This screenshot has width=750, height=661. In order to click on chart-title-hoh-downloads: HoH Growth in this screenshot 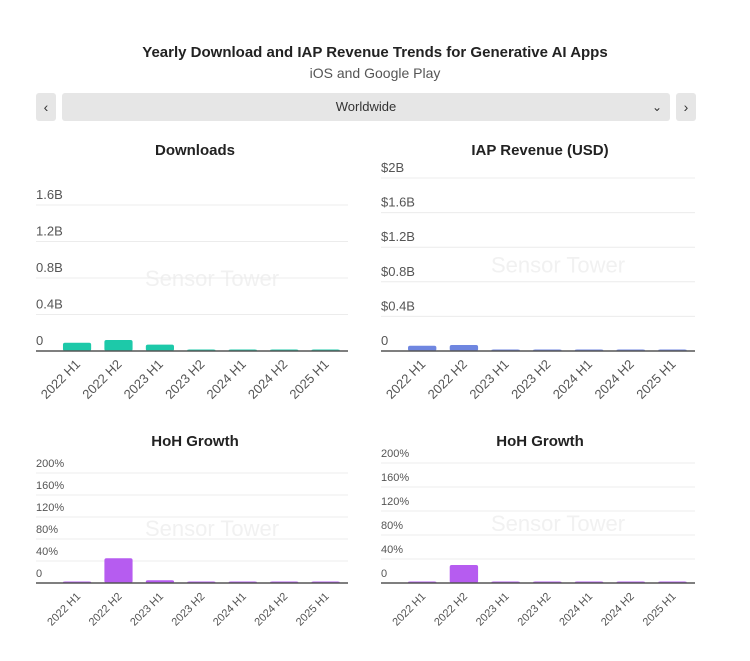, I will do `click(195, 441)`.